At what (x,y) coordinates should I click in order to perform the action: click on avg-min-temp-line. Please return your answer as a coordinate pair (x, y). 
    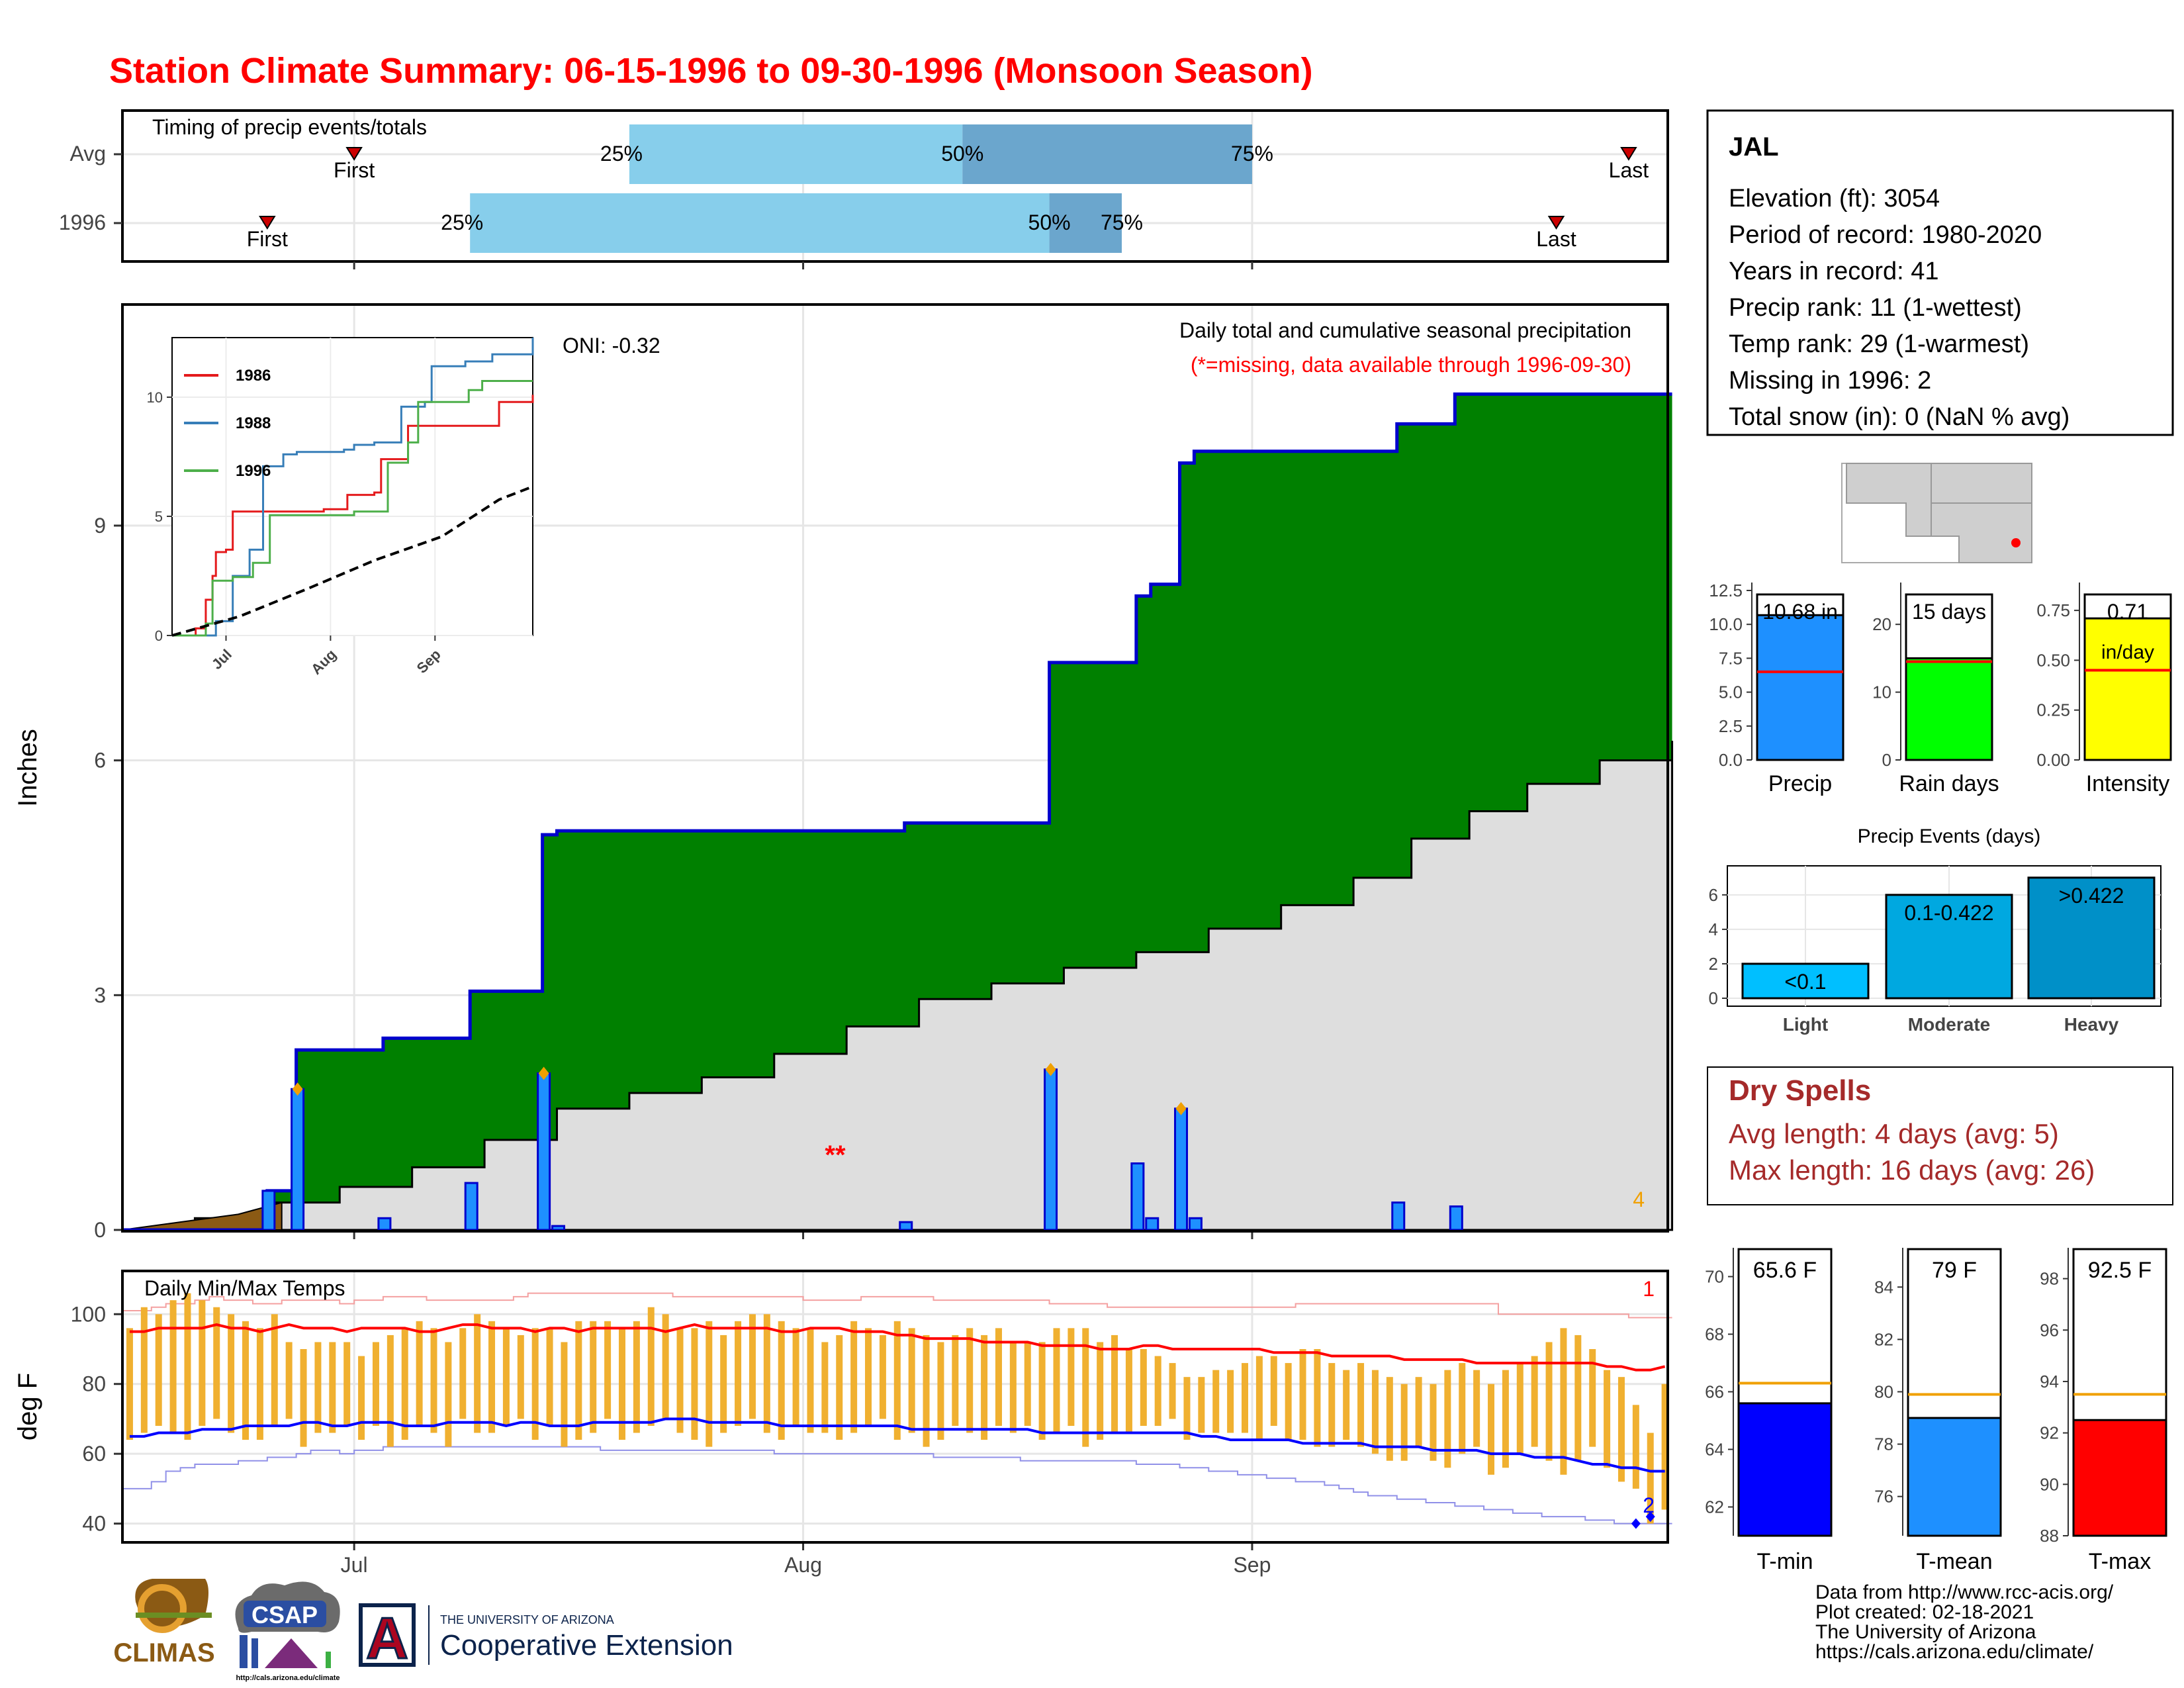
    Looking at the image, I should click on (897, 1445).